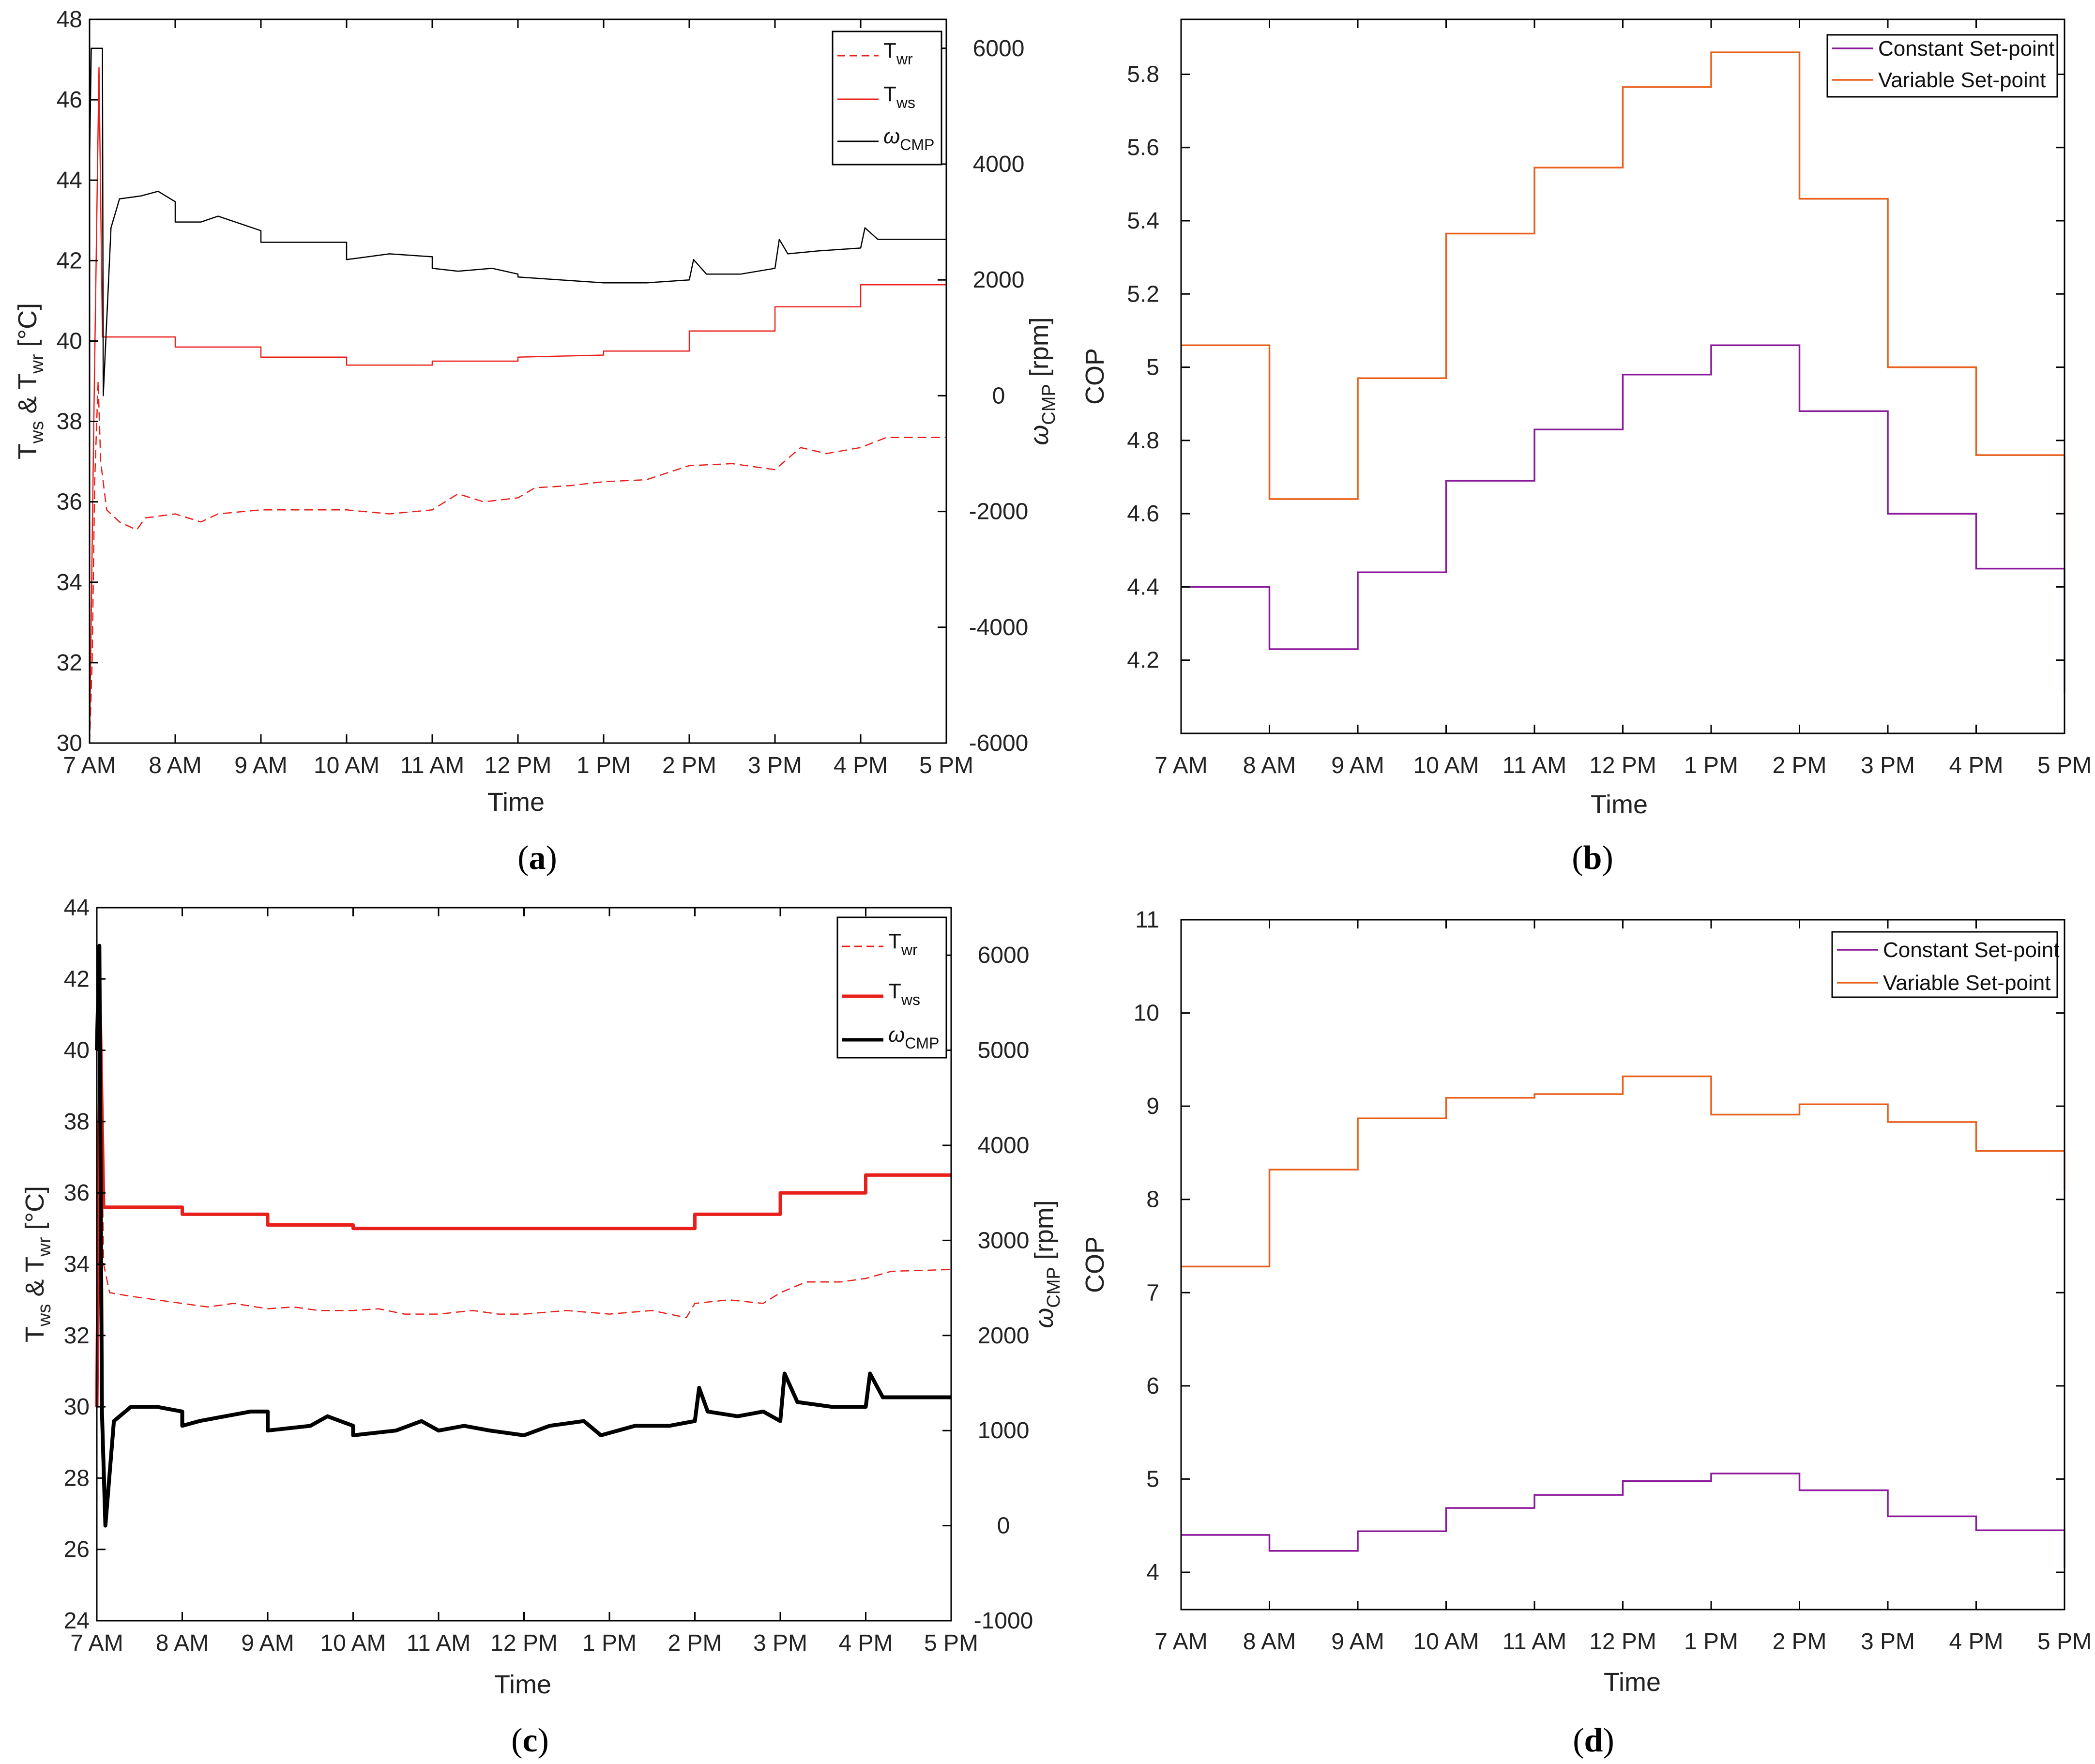 This screenshot has height=1764, width=2095. What do you see at coordinates (1004, 1431) in the screenshot?
I see `y-right-tick-label: 1000` at bounding box center [1004, 1431].